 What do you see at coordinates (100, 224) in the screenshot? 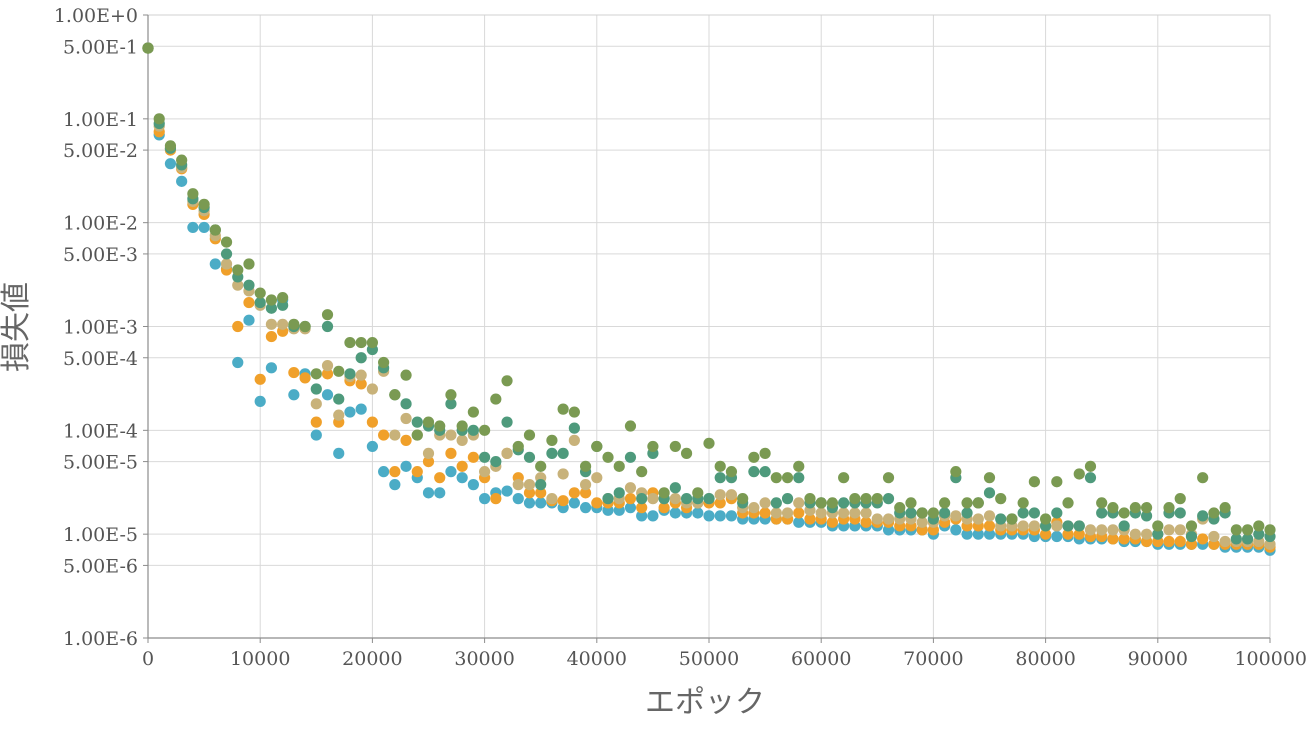
I see `y-tick-label: 1.00E-2` at bounding box center [100, 224].